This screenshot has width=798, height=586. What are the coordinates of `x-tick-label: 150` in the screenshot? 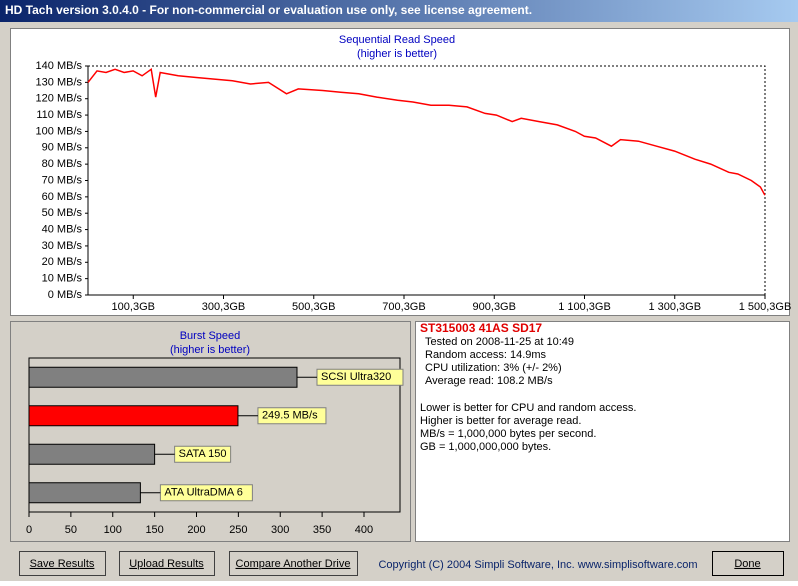 It's located at (154, 530).